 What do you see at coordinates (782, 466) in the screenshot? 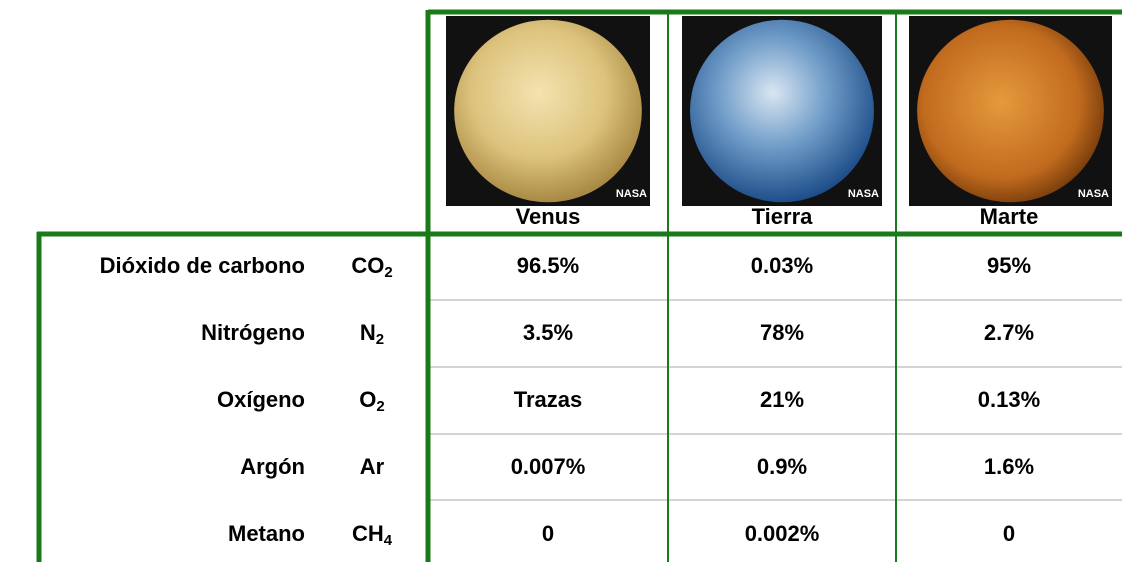
I see `cell-value: 0.9%` at bounding box center [782, 466].